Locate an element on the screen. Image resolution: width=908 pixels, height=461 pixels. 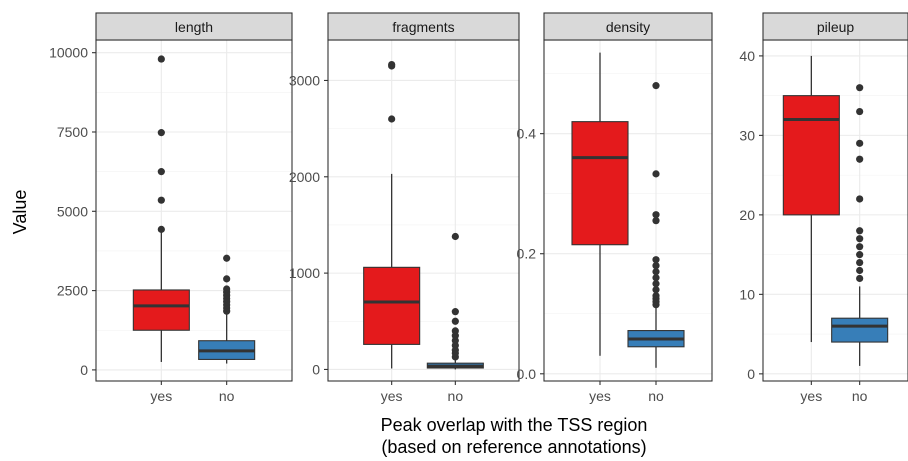
y-tick-label: 10 is located at coordinates (747, 294).